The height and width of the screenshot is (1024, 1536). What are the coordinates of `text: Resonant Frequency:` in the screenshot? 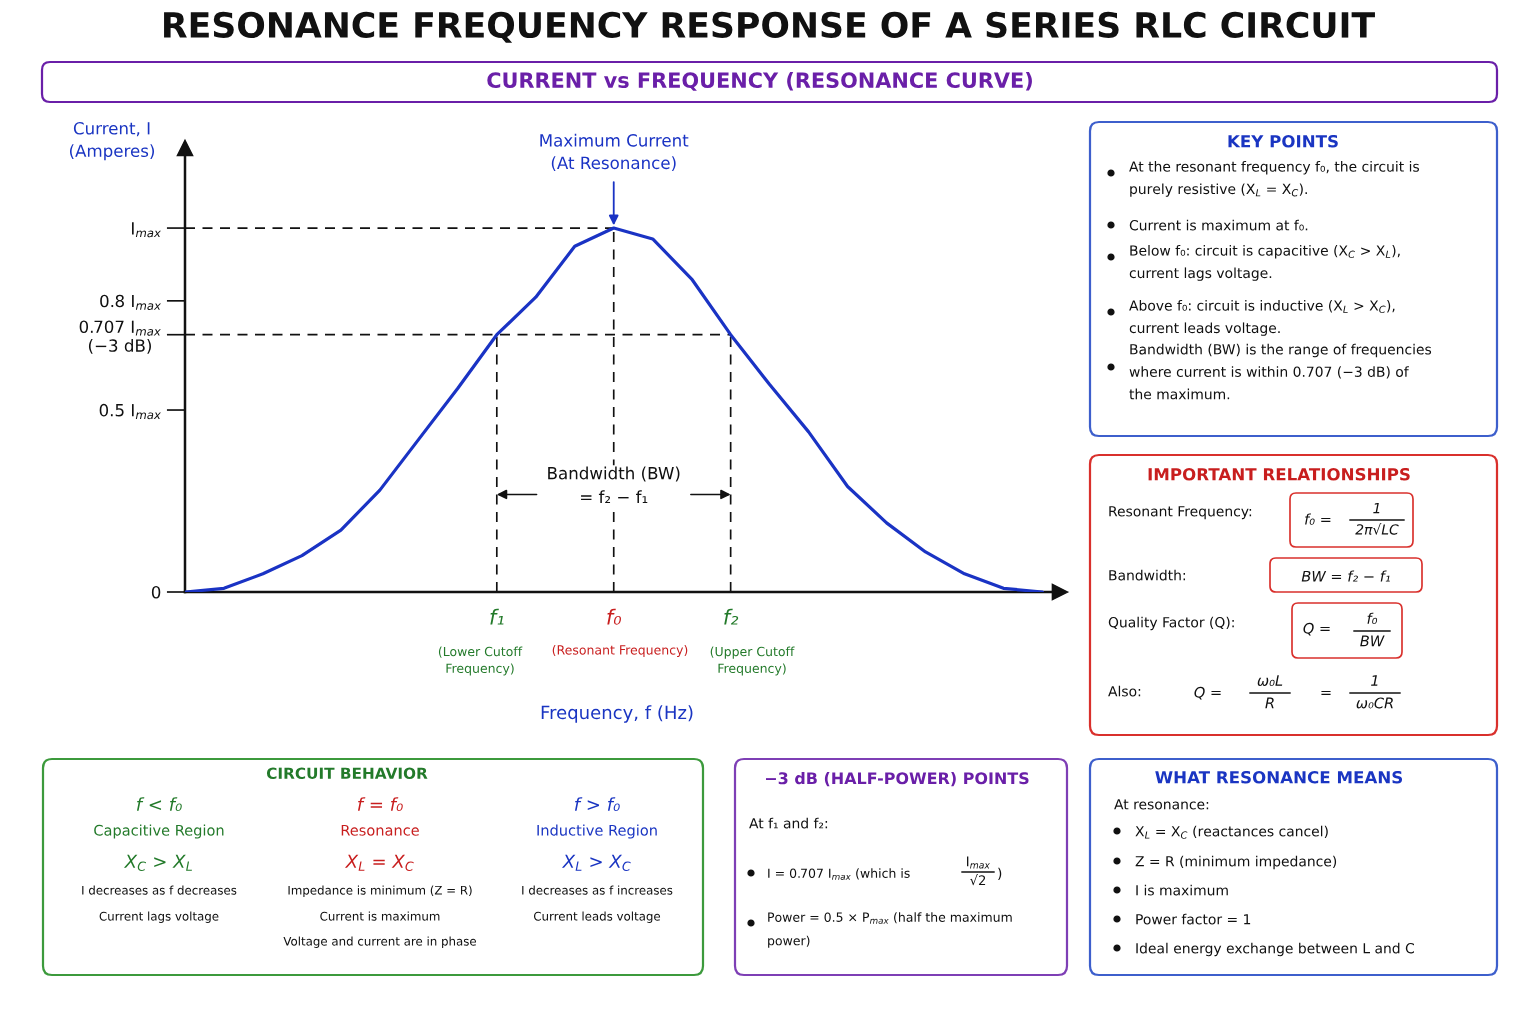 It's located at (1180, 513).